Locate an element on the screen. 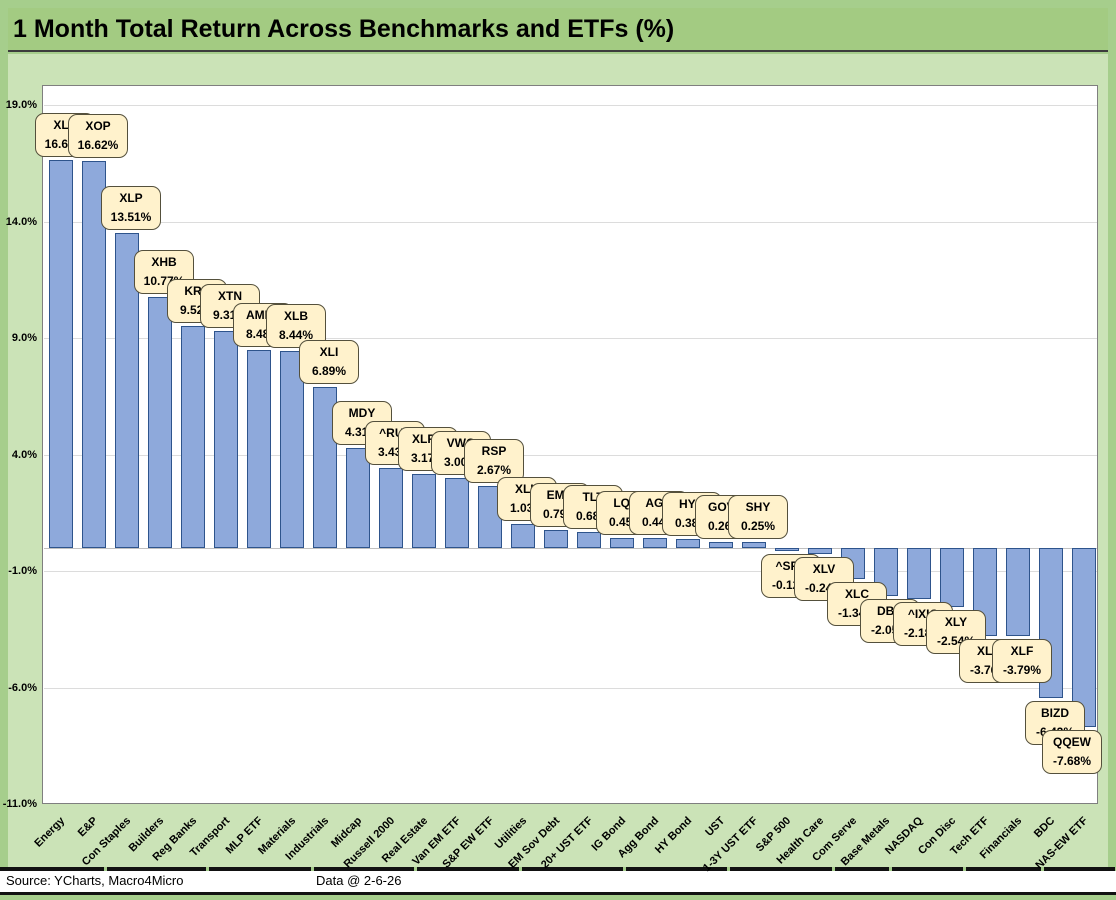  data-label-ticker: QQEW is located at coordinates (1072, 741).